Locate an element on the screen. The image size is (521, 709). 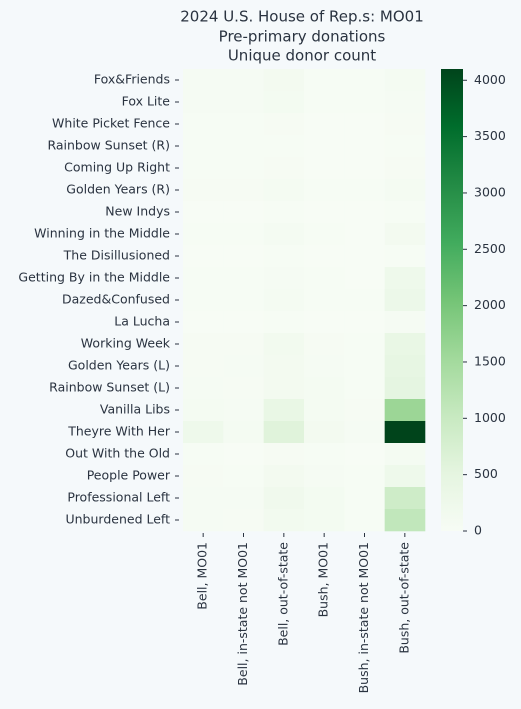
y-tick-label: Rainbow Sunset (L) is located at coordinates (109, 387).